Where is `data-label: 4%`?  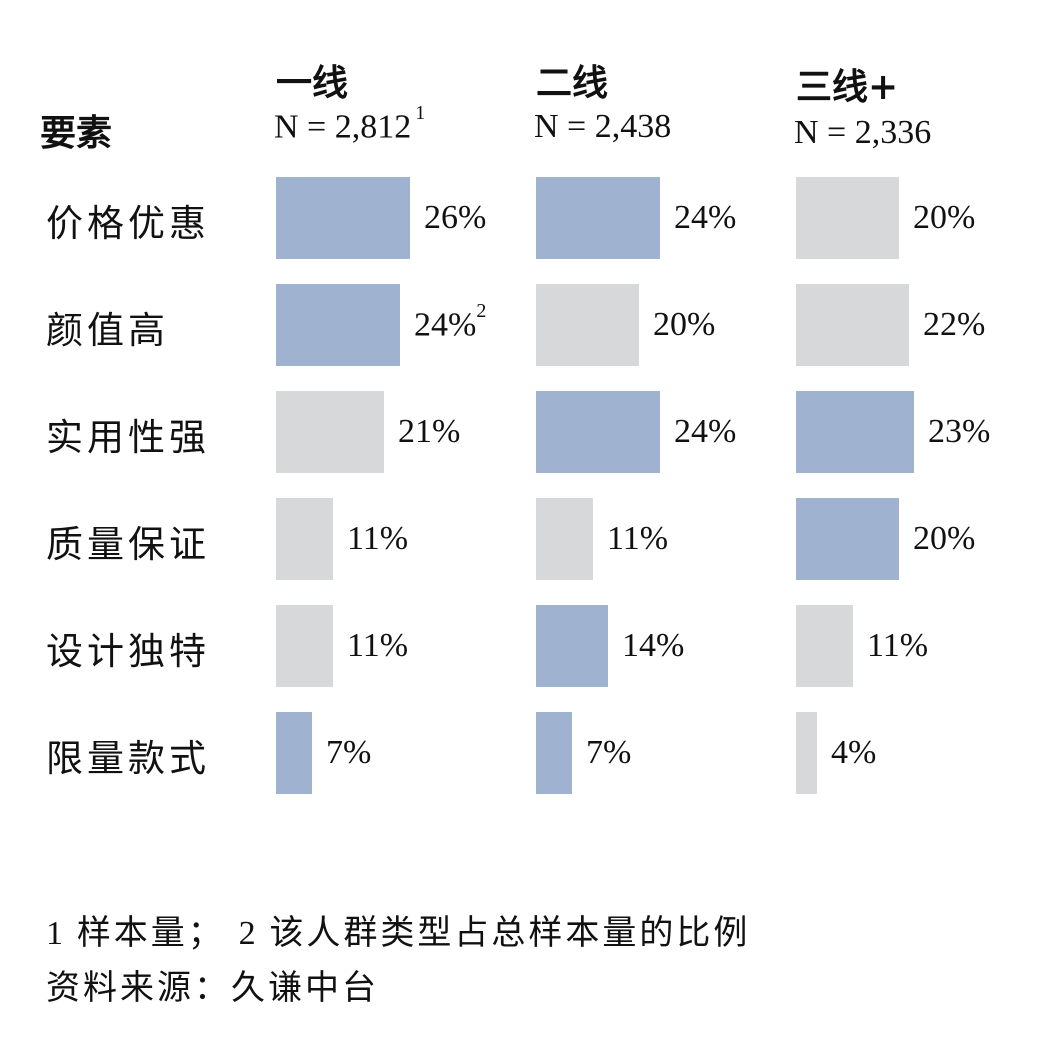 data-label: 4% is located at coordinates (854, 752).